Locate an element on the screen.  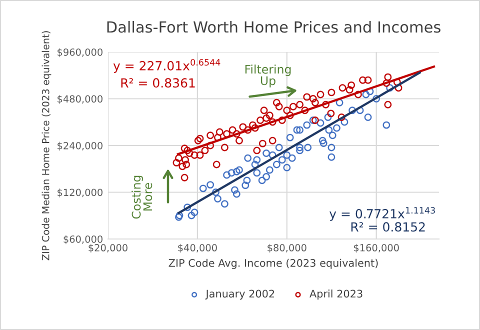
legend-label: April 2023 is located at coordinates (336, 295).